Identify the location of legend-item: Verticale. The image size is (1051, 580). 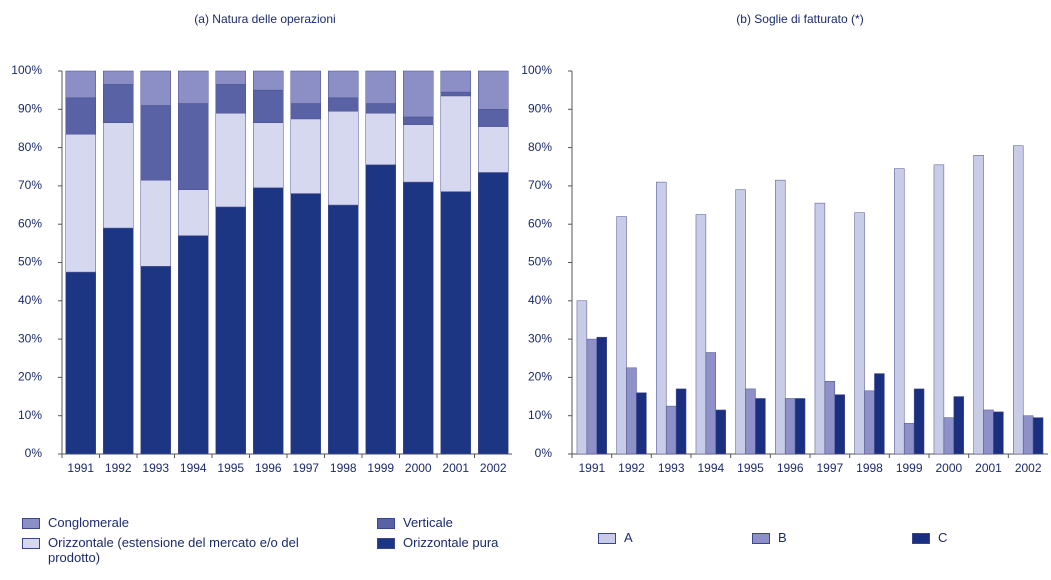
(477, 522).